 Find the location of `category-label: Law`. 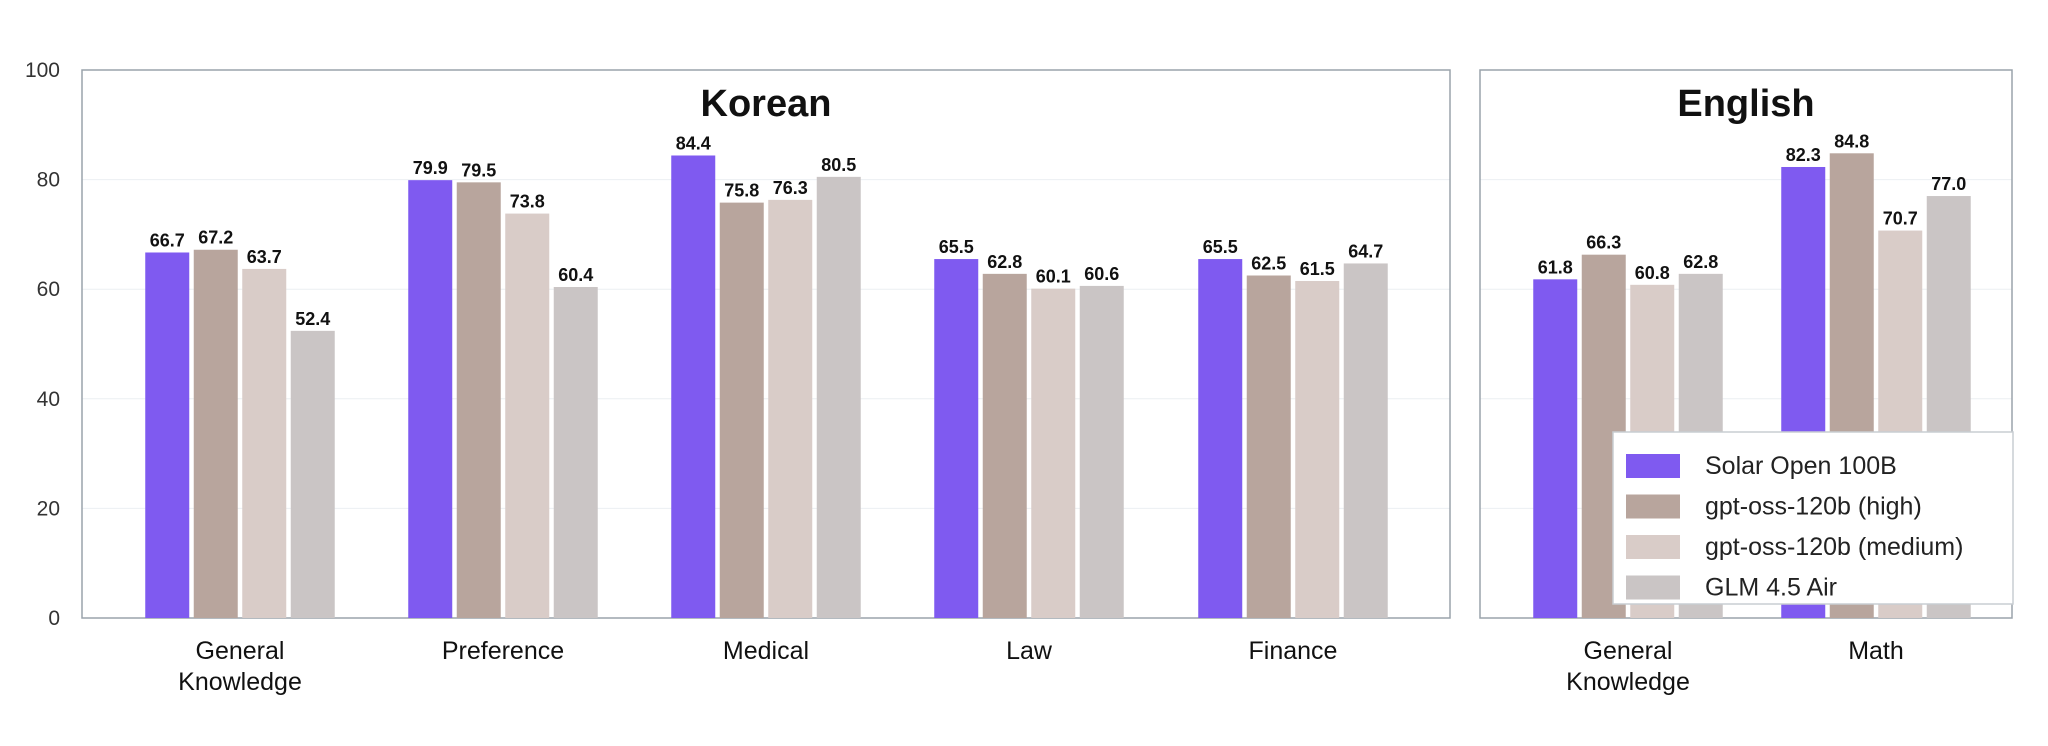

category-label: Law is located at coordinates (1029, 651).